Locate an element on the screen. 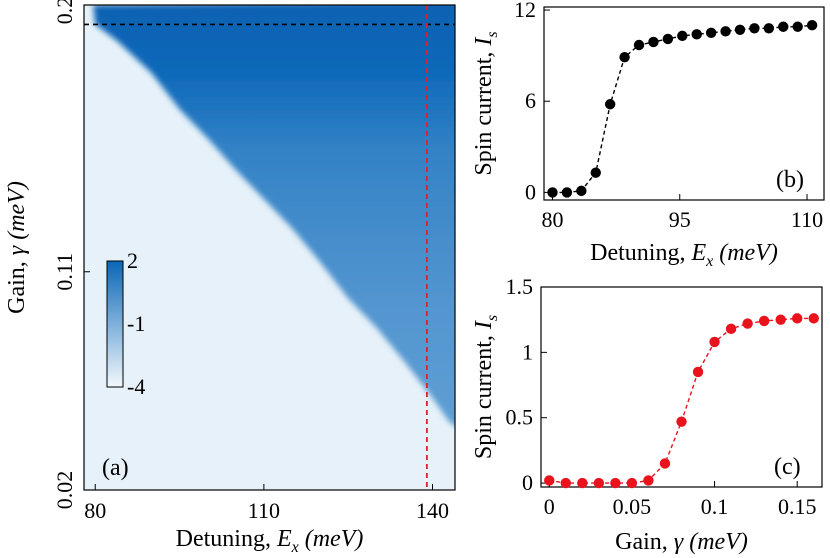 The image size is (830, 558). y-tick-label-b: 12 is located at coordinates (525, 11).